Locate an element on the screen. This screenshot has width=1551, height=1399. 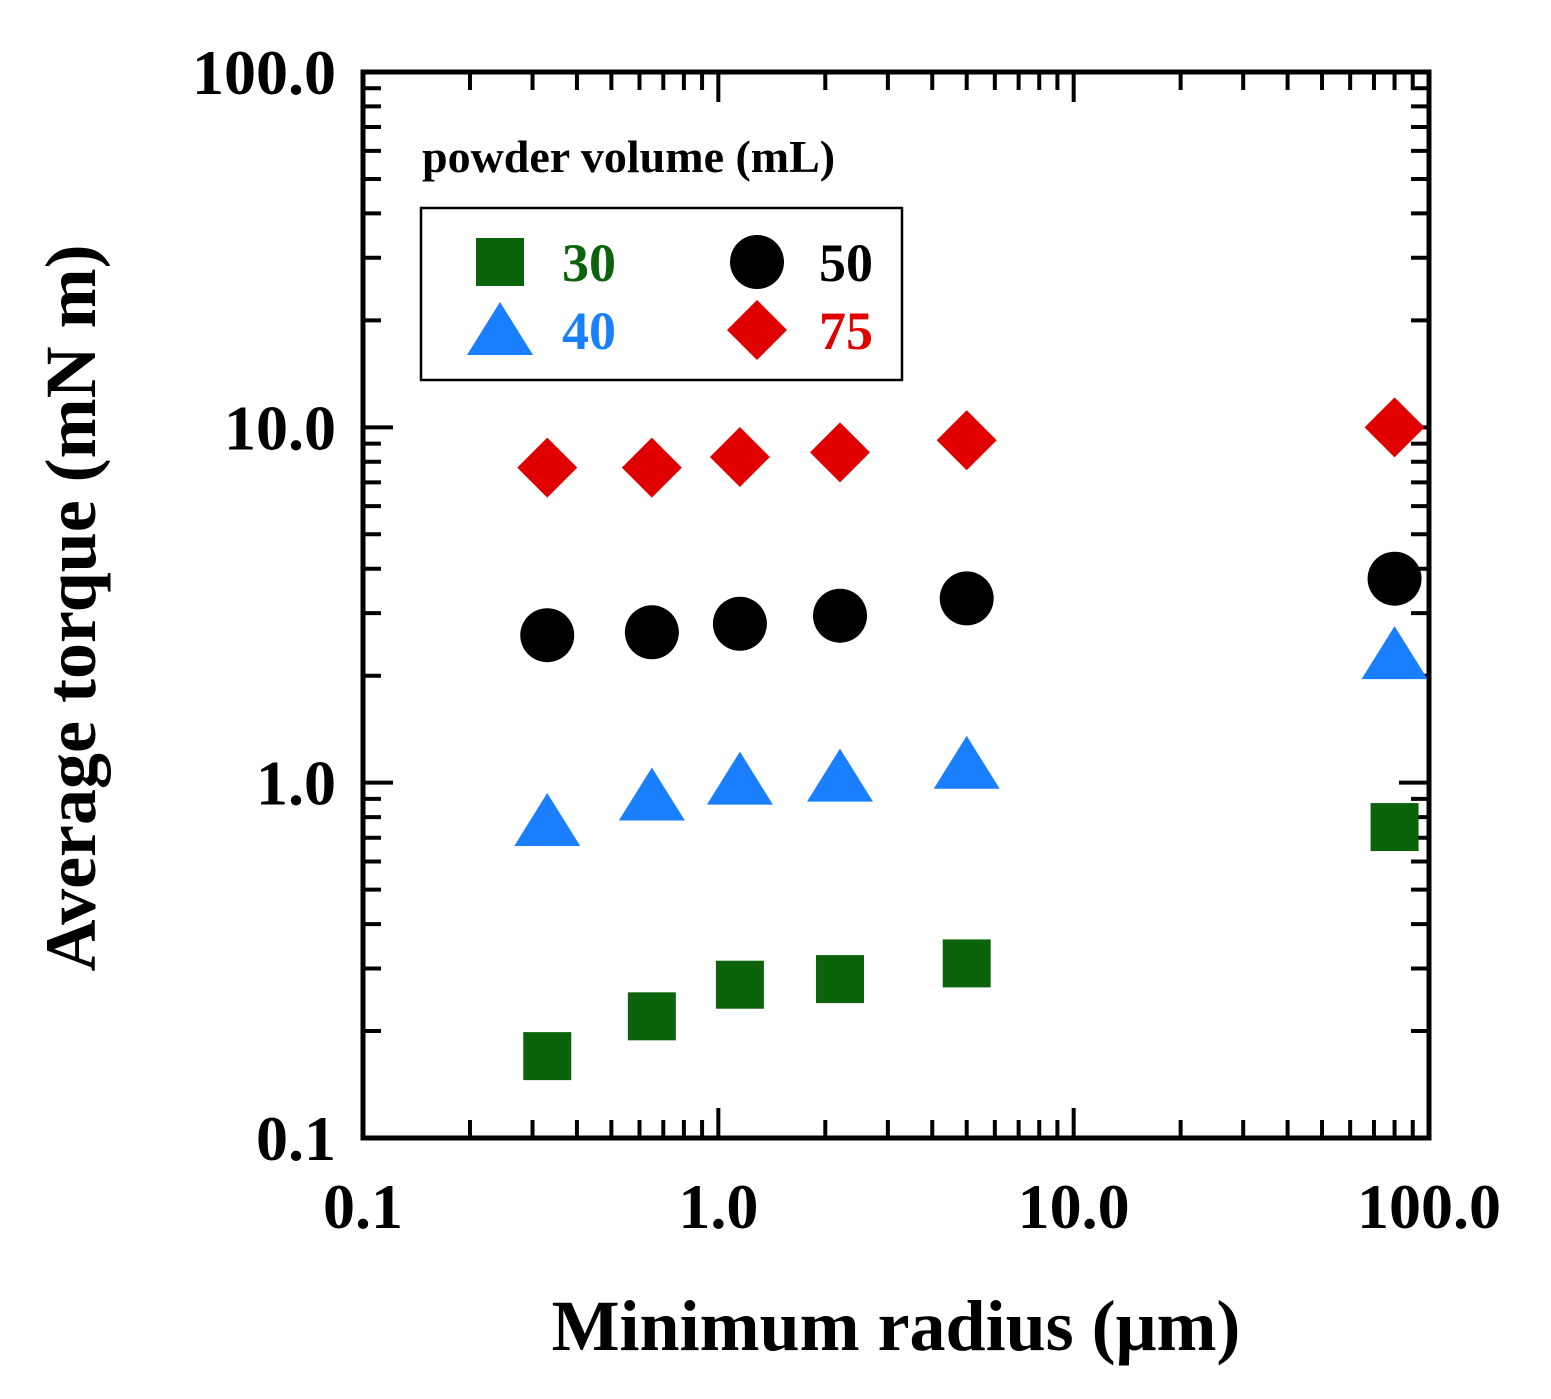
x-axis-title: Minimum radius (μm) is located at coordinates (896, 1326).